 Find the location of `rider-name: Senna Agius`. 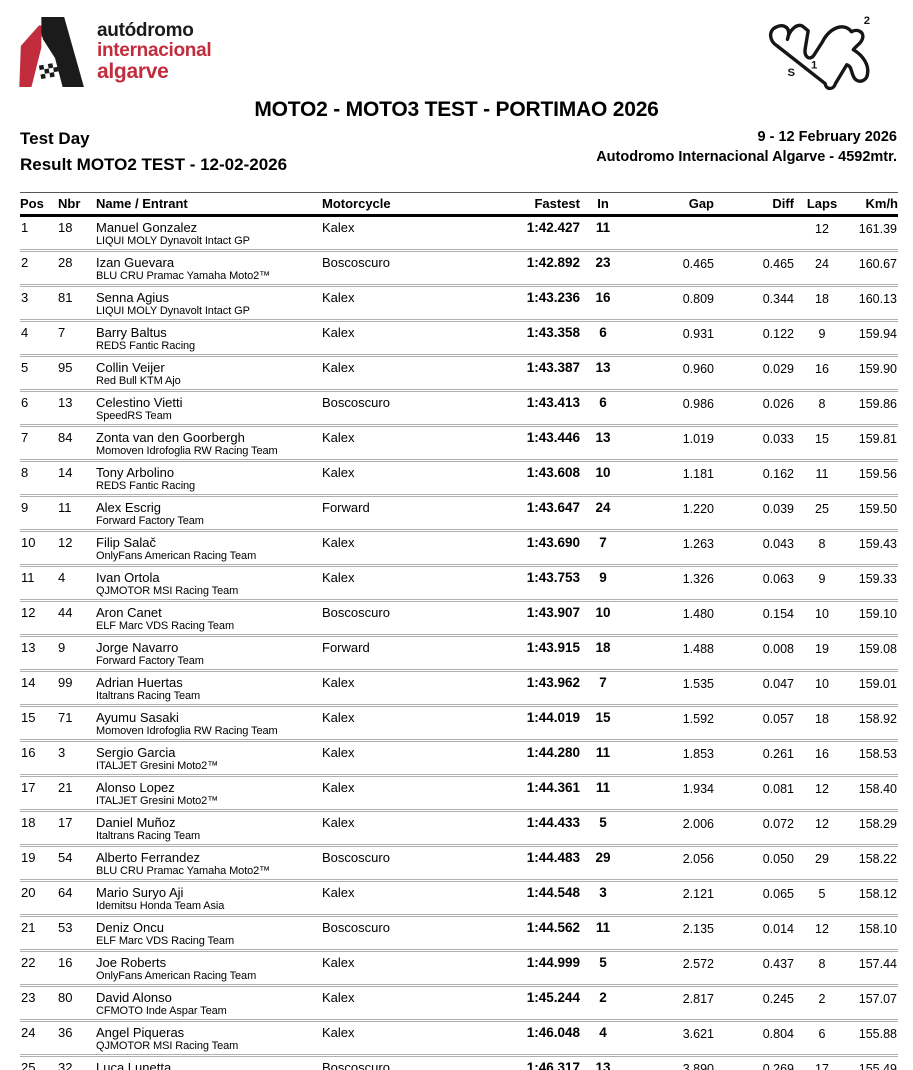

rider-name: Senna Agius is located at coordinates (133, 297).